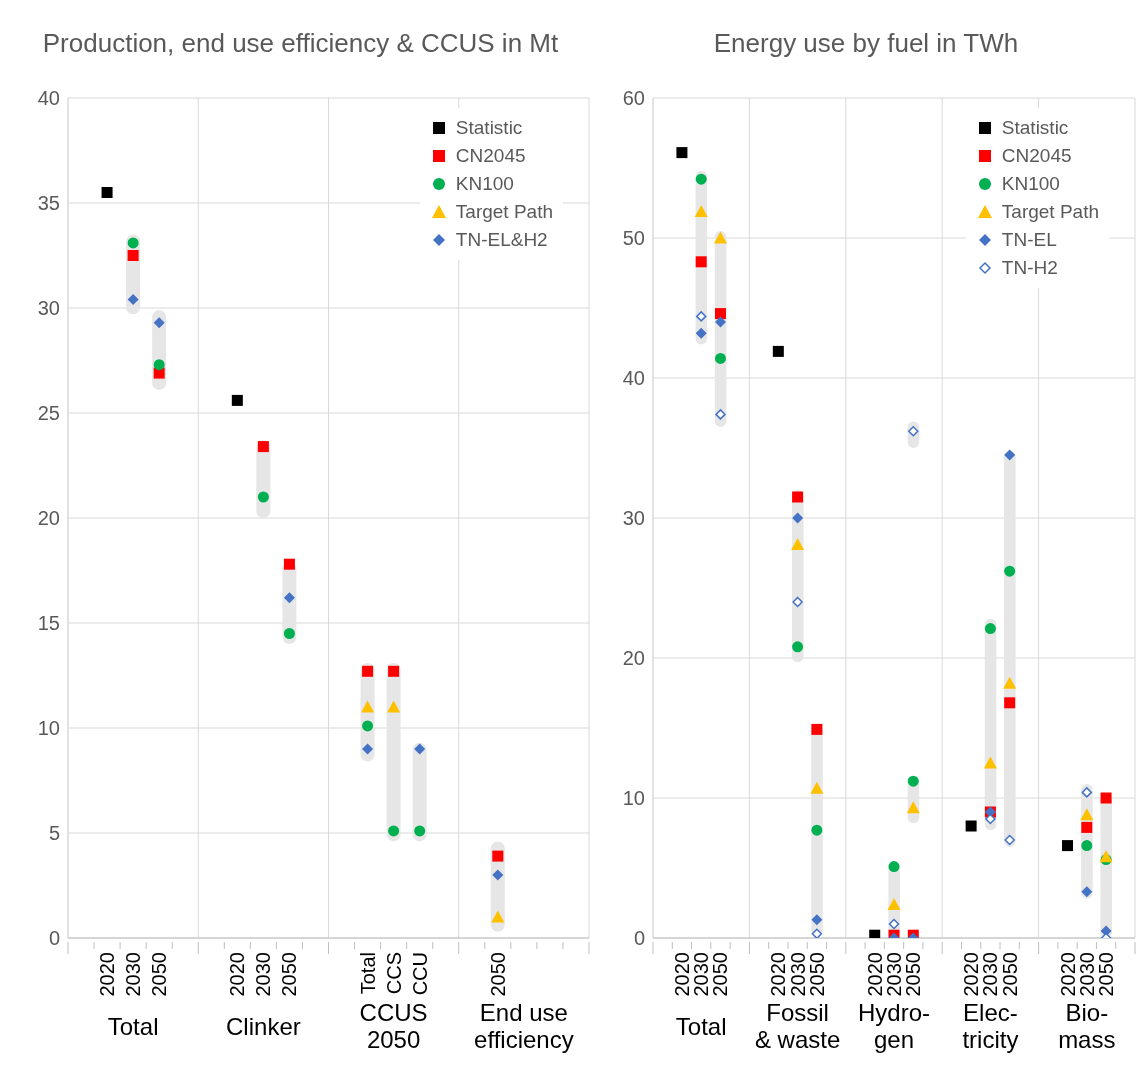  I want to click on y-tick-label: 35, so click(48, 203).